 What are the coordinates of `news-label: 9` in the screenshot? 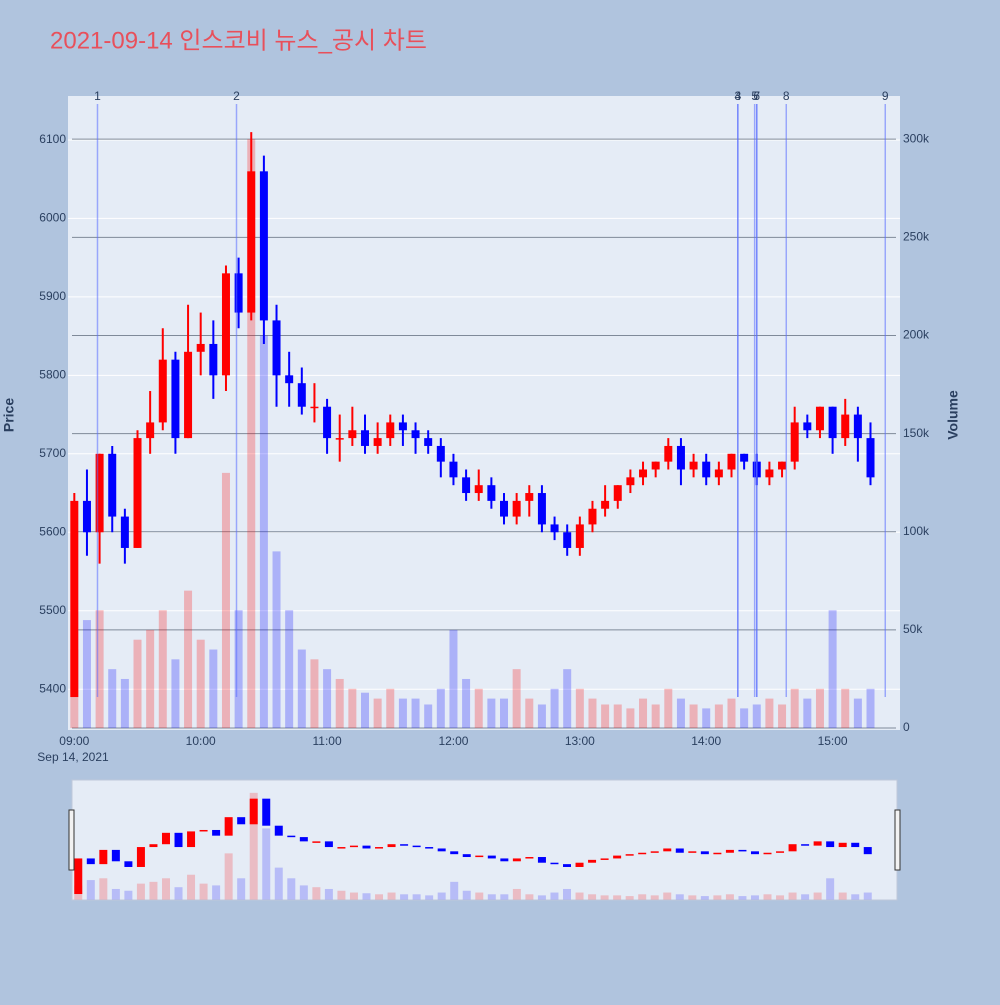 It's located at (885, 96).